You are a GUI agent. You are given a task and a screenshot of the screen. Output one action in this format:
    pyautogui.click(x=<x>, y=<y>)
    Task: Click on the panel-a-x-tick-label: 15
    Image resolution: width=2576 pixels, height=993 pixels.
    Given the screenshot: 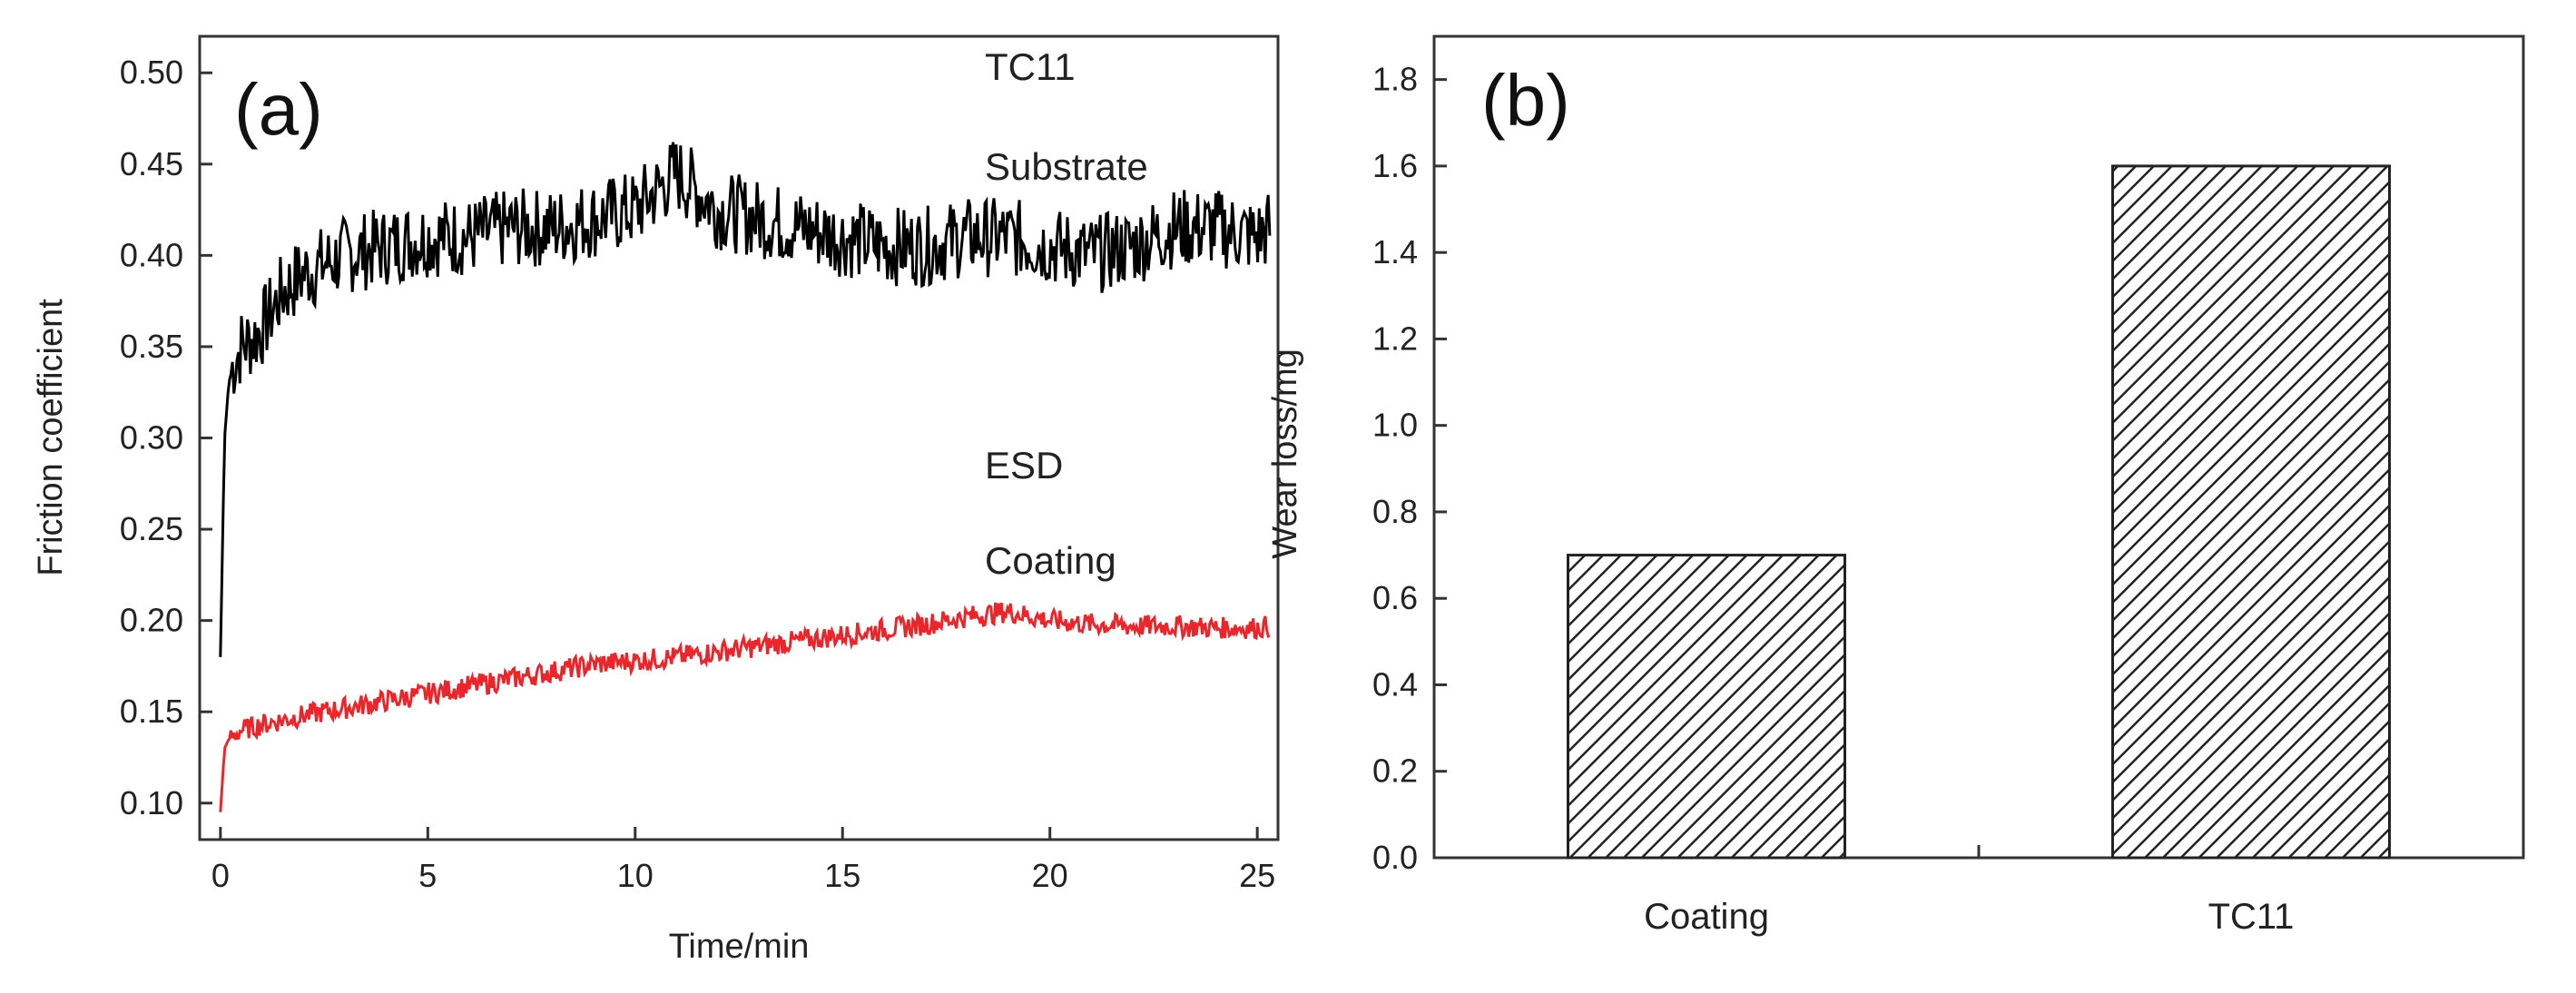 What is the action you would take?
    pyautogui.click(x=842, y=875)
    